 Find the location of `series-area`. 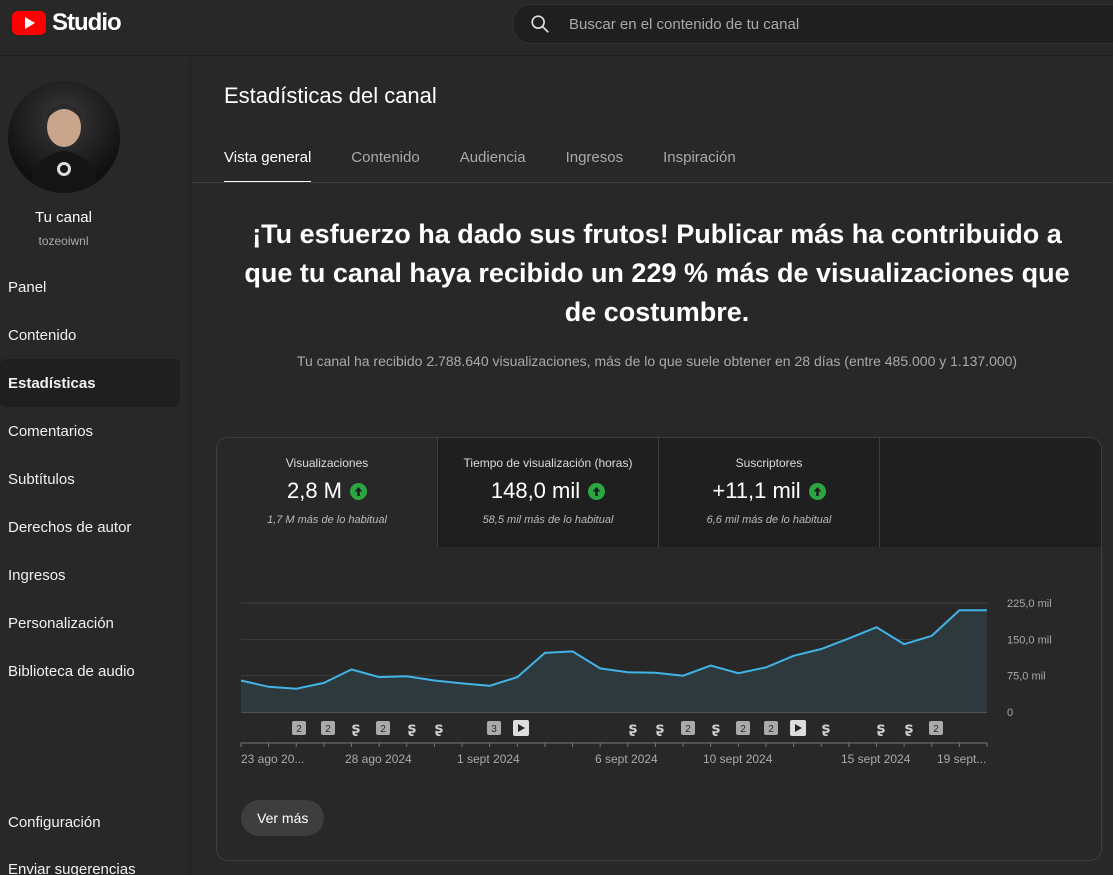

series-area is located at coordinates (614, 661).